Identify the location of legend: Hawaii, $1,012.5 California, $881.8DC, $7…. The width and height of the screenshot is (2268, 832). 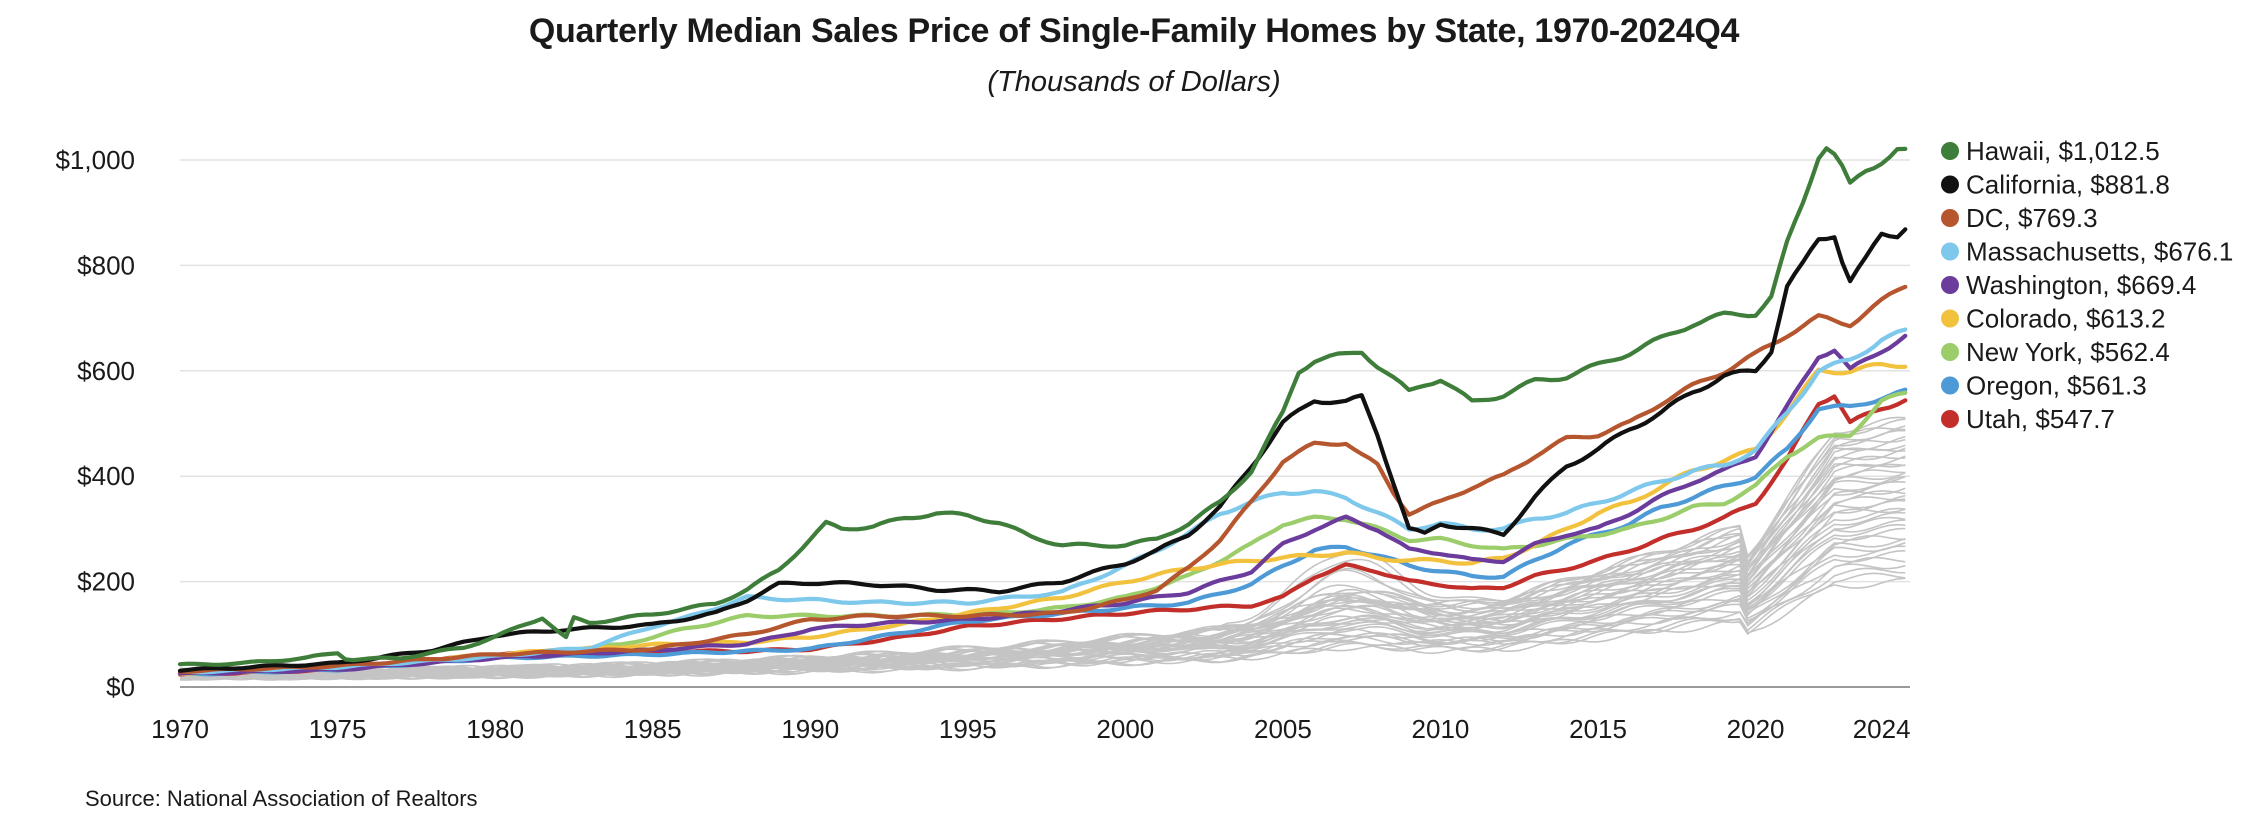
(2087, 285).